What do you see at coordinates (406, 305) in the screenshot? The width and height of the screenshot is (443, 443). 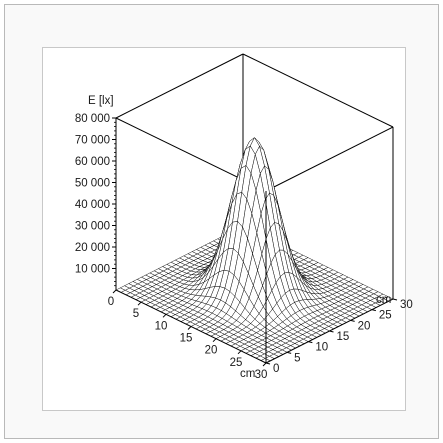 I see `y-tick-label: 30` at bounding box center [406, 305].